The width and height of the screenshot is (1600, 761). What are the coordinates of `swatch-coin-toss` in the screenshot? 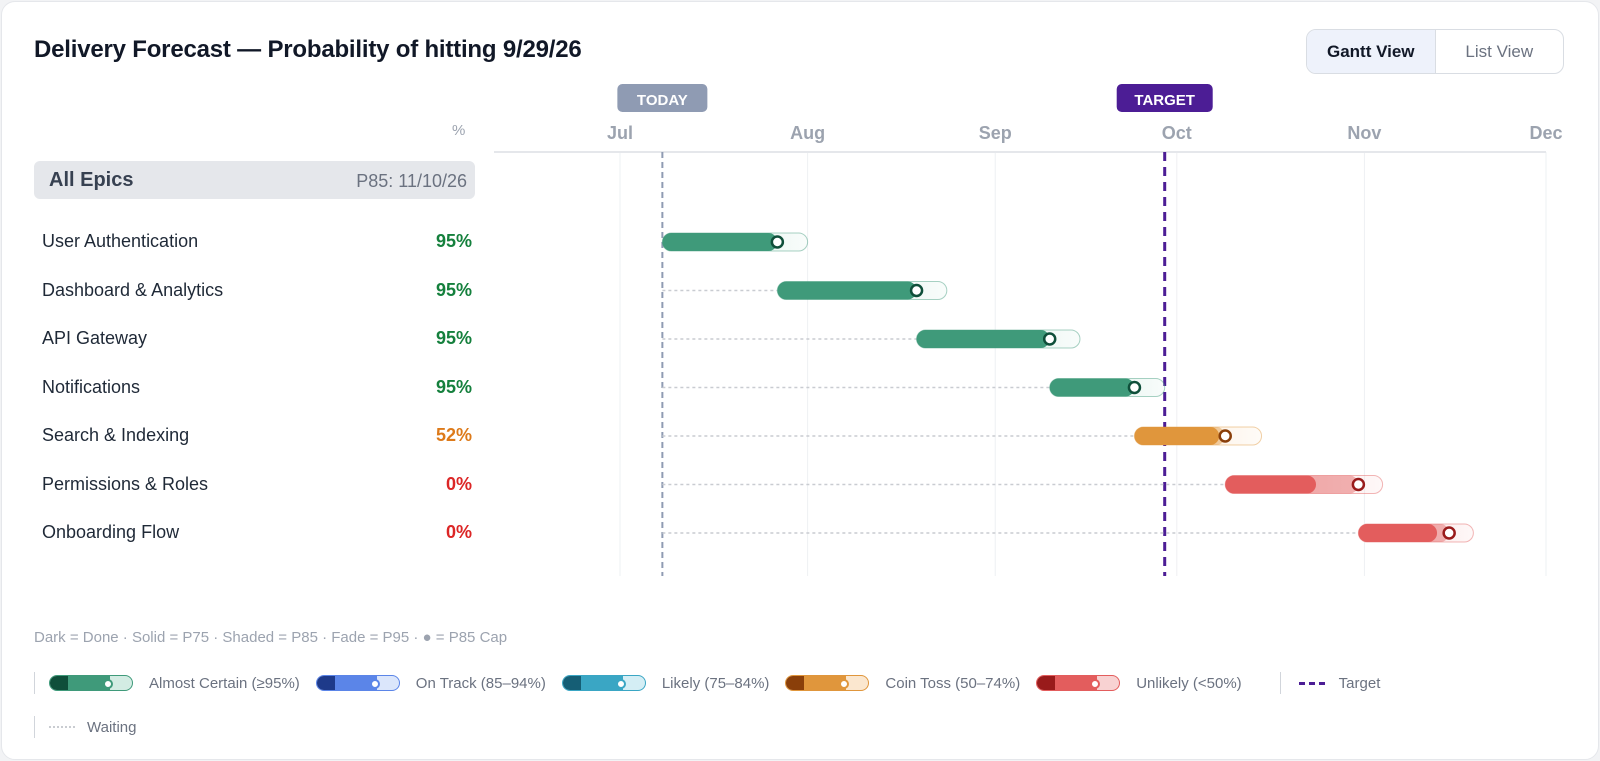 It's located at (827, 683).